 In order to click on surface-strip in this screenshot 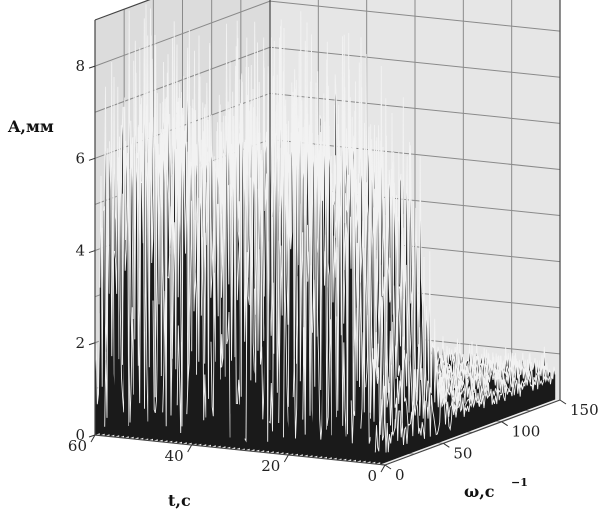, I will do `click(468, 415)`.